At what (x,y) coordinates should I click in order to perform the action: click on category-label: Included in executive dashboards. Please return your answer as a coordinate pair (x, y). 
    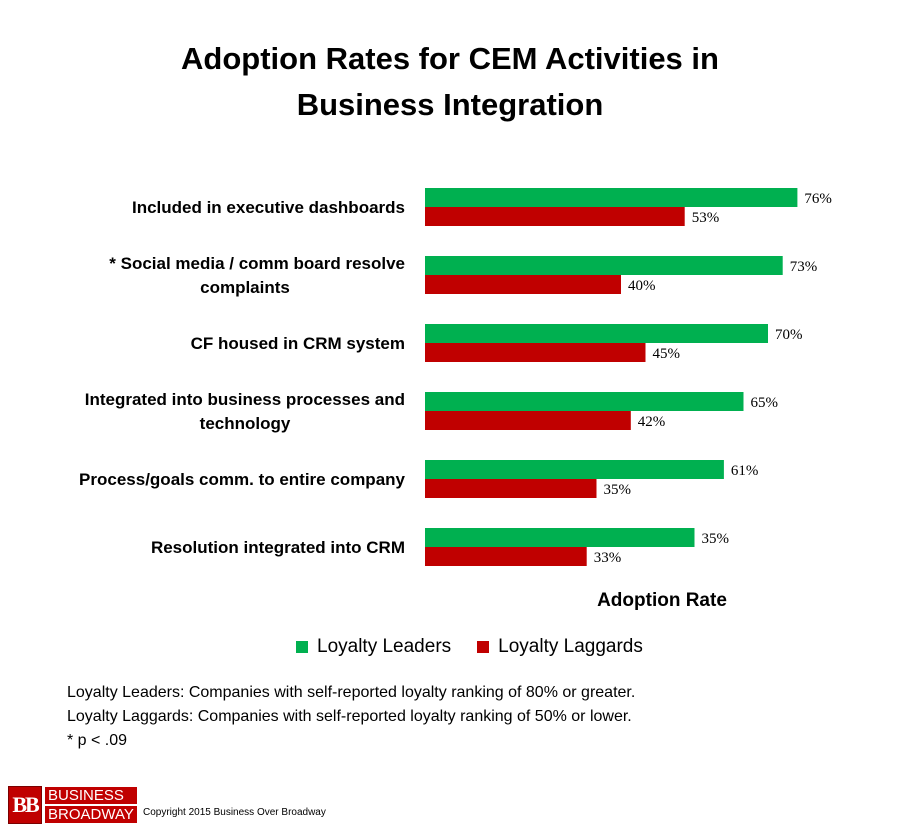
    Looking at the image, I should click on (268, 207).